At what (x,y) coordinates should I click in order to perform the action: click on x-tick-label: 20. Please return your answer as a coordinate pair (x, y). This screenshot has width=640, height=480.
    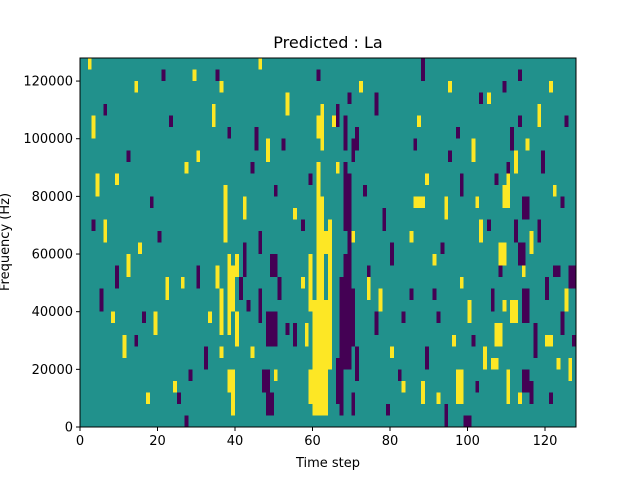
    Looking at the image, I should click on (157, 441).